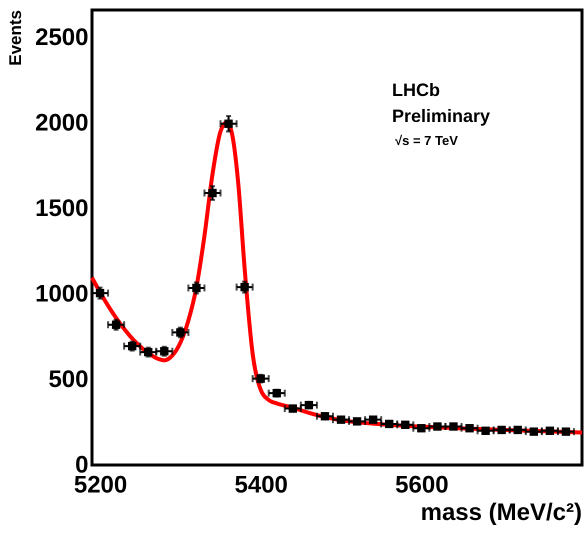  I want to click on y-tick-label: 1000, so click(61, 294).